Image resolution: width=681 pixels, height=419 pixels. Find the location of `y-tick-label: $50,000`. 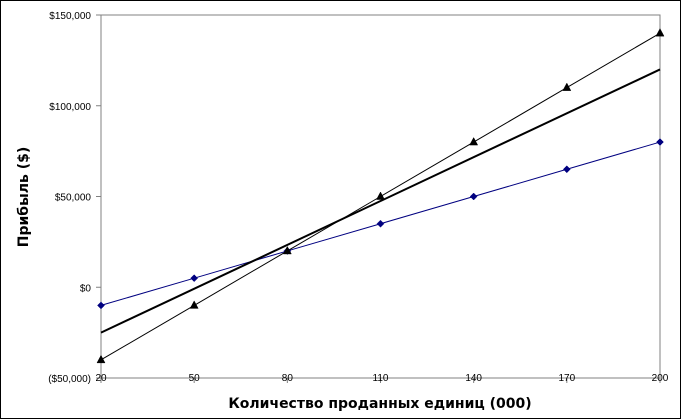

y-tick-label: $50,000 is located at coordinates (73, 198).